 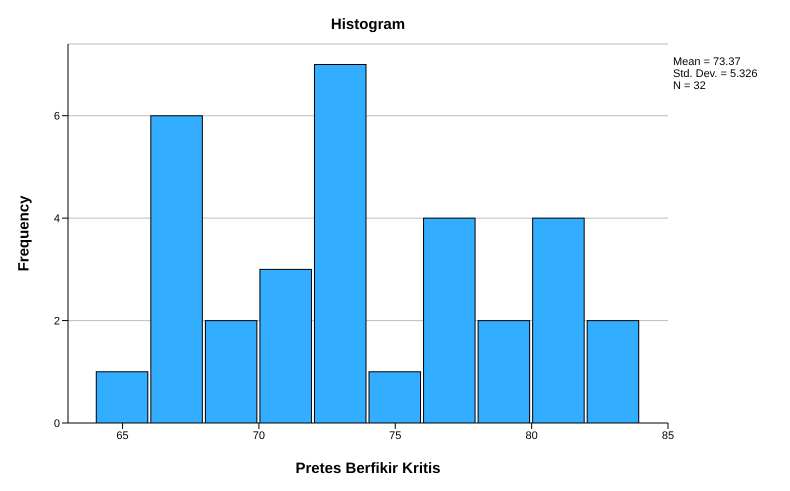 I want to click on text: Std. Dev. = 5.326, so click(x=715, y=74).